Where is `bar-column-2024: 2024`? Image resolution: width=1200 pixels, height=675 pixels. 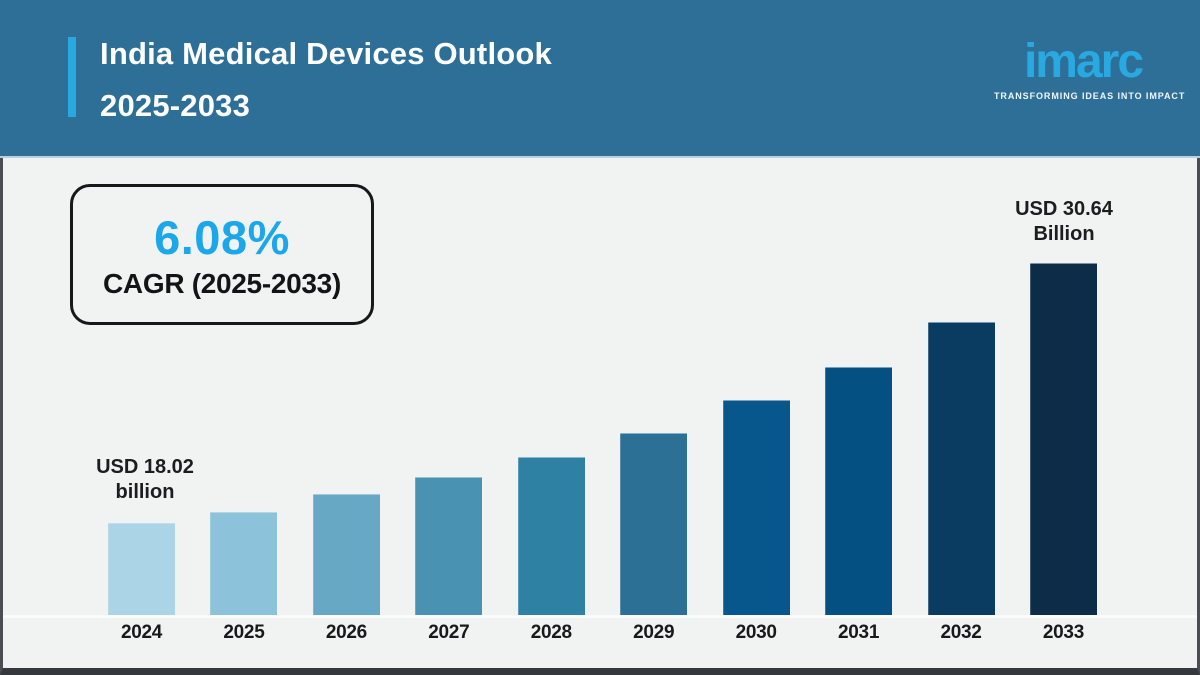 bar-column-2024: 2024 is located at coordinates (141, 400).